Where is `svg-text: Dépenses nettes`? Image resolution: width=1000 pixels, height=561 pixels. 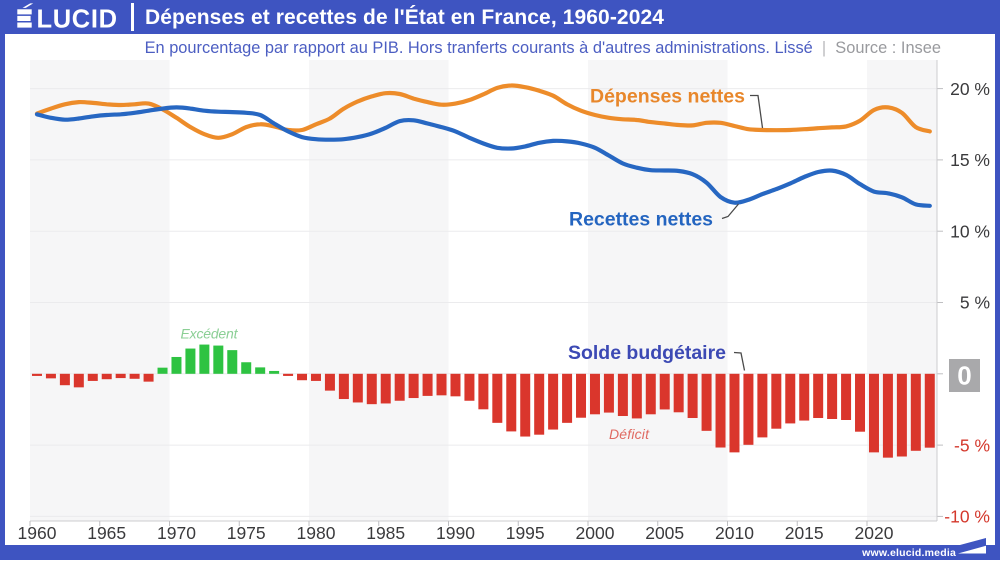
svg-text: Dépenses nettes is located at coordinates (667, 97).